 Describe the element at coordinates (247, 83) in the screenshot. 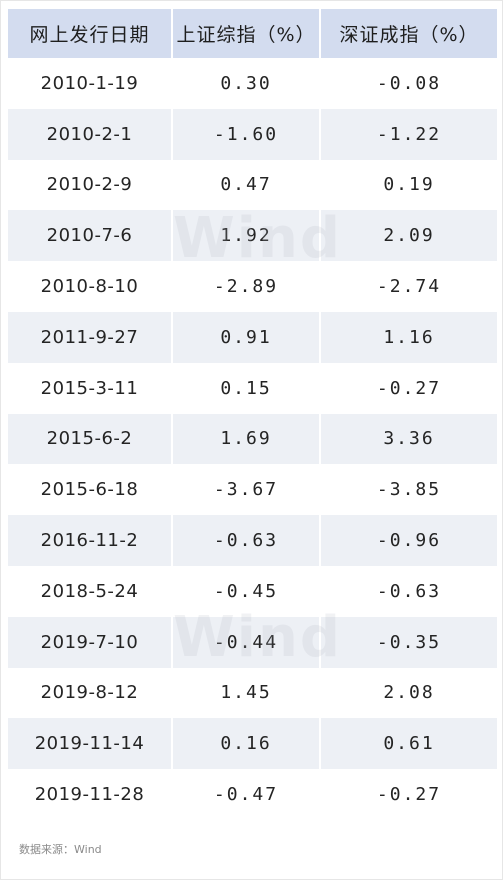

I see `cell-shanghai: 0.30` at that location.